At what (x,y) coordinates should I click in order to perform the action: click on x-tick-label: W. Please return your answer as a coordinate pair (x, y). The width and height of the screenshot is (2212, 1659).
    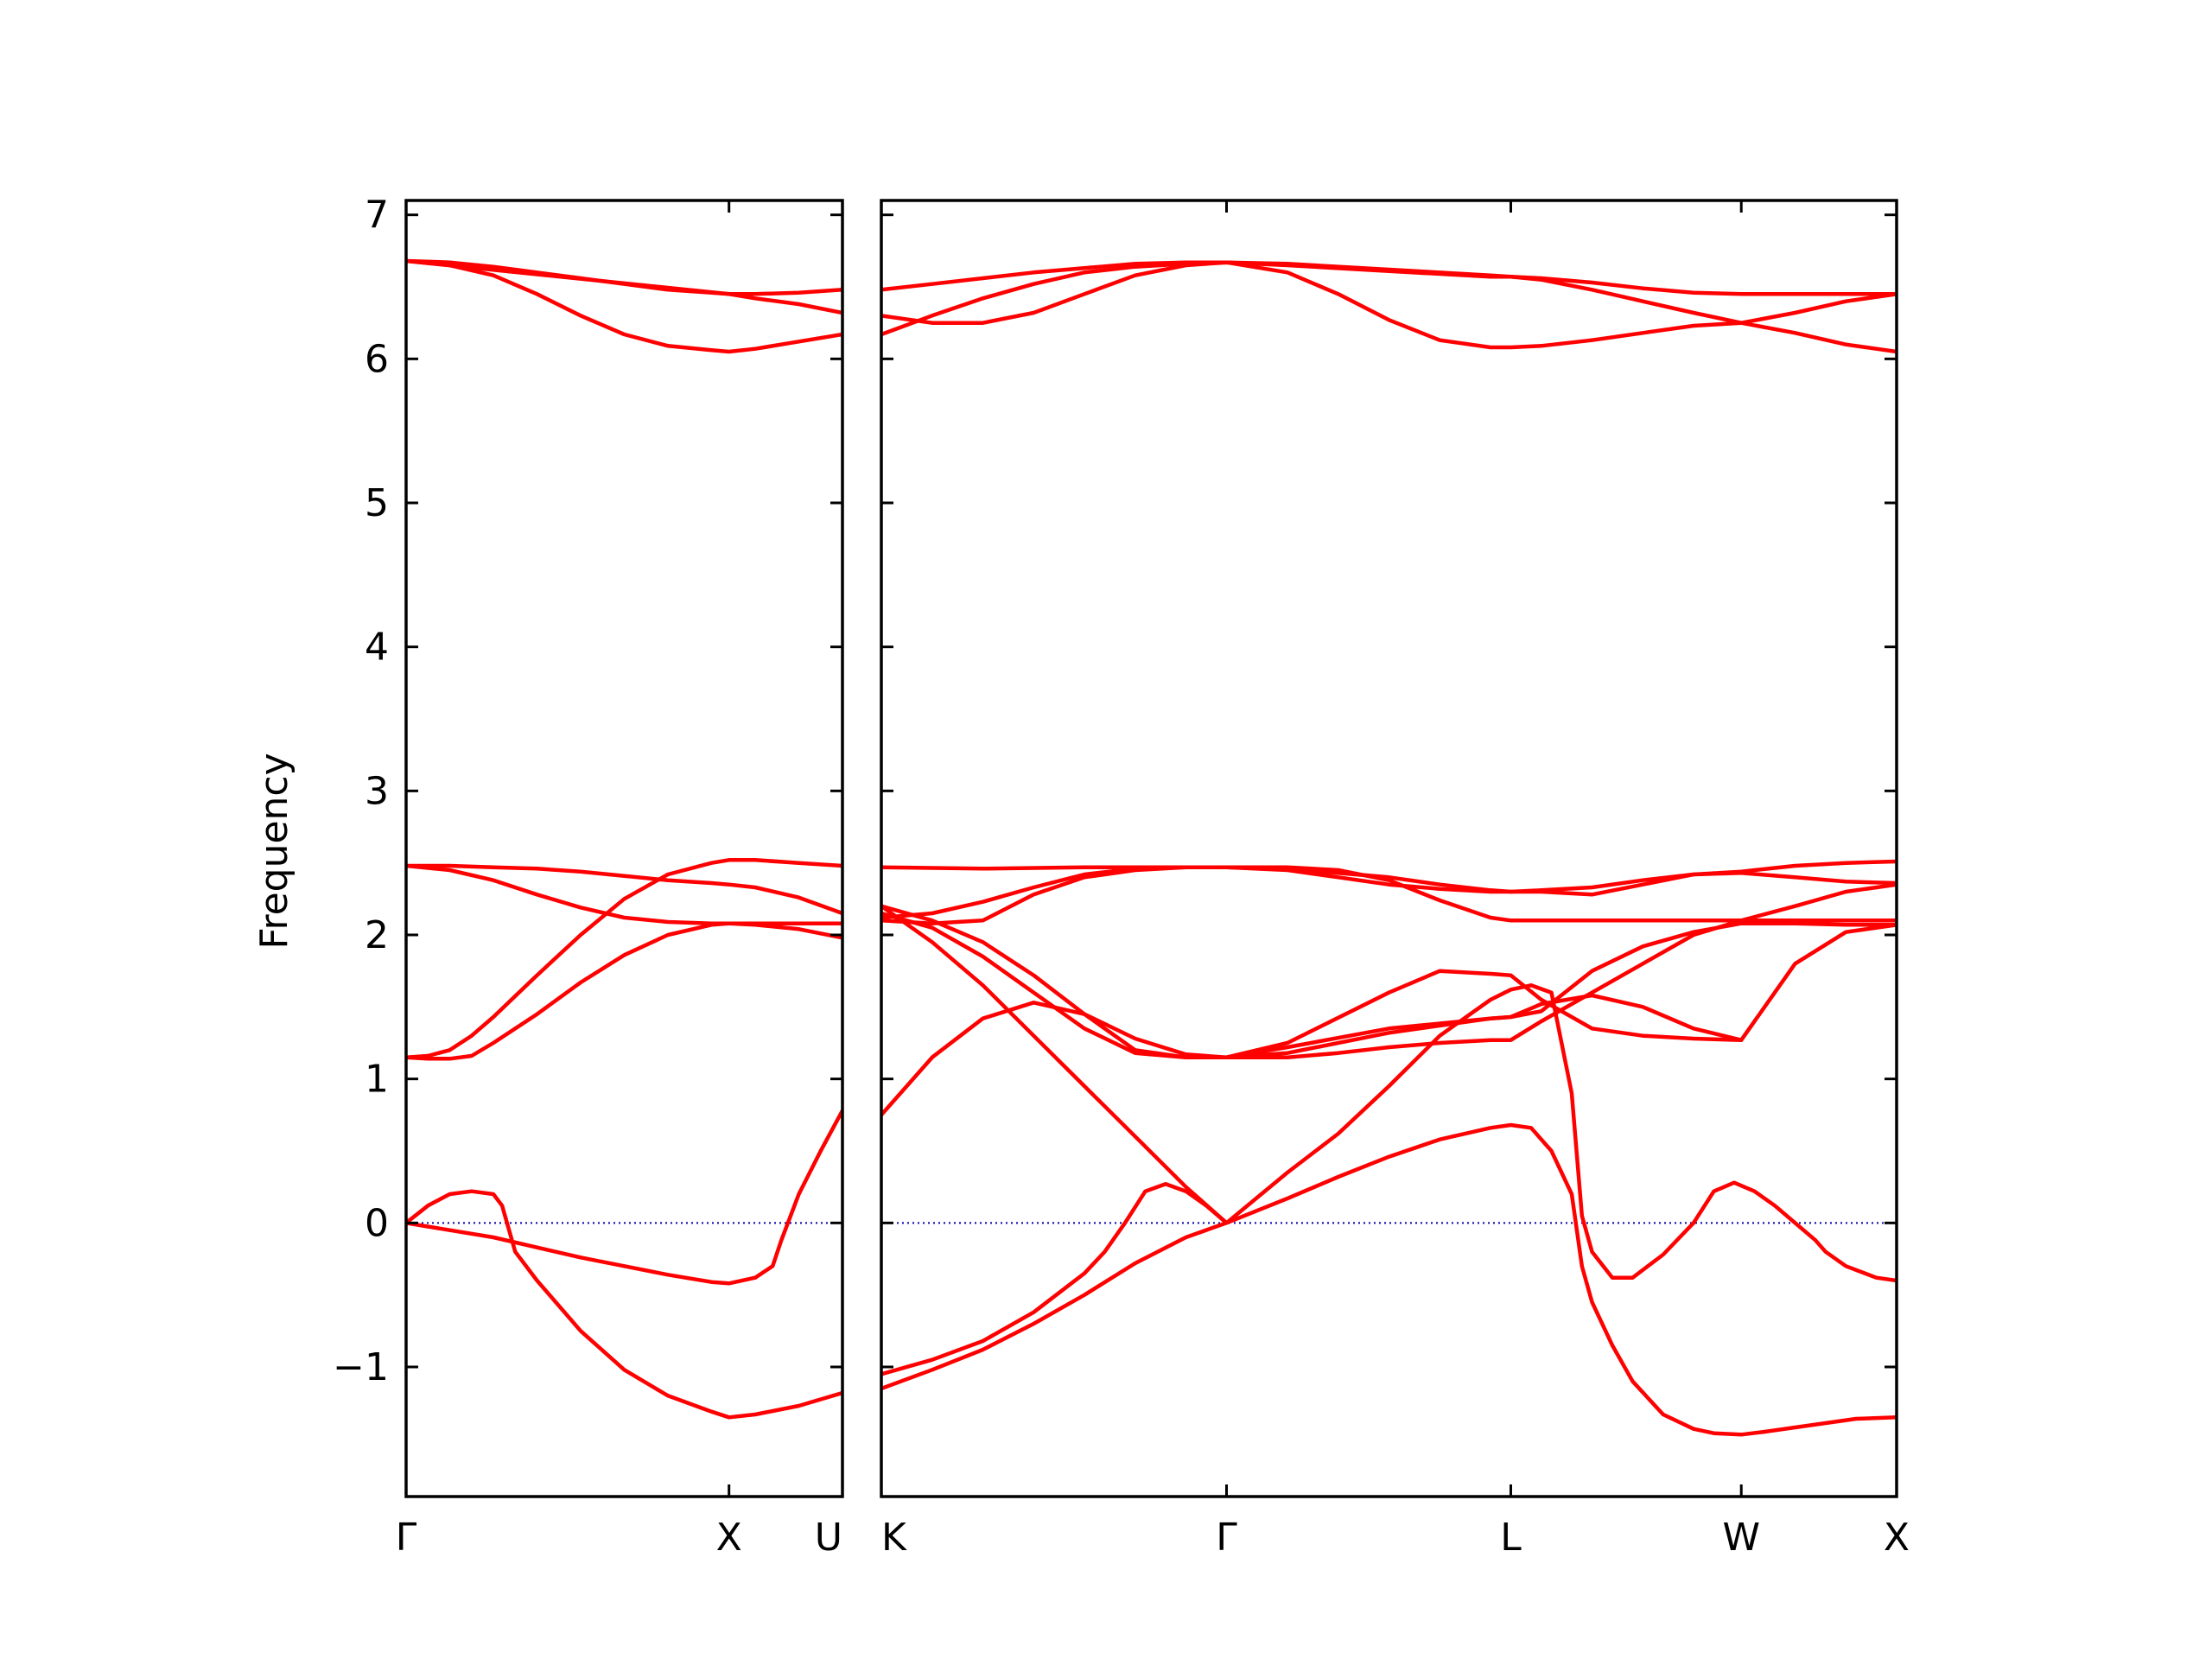
    Looking at the image, I should click on (1741, 1538).